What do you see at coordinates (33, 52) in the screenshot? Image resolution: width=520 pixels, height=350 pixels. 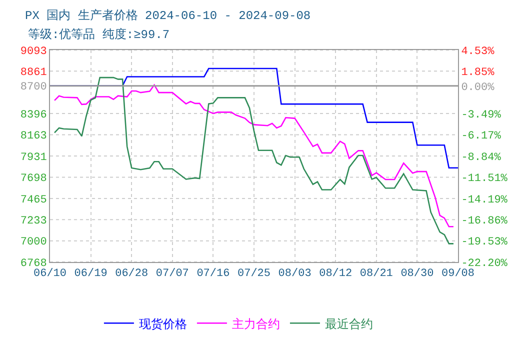 I see `y-tick-label: 9093` at bounding box center [33, 52].